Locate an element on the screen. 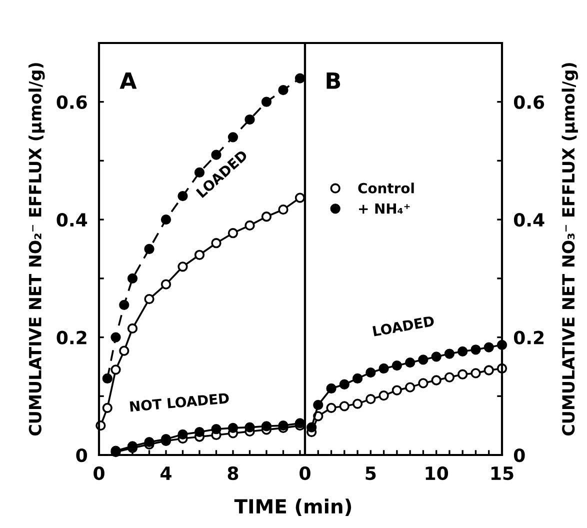 This screenshot has width=587, height=528. legend-label: Control is located at coordinates (386, 188).